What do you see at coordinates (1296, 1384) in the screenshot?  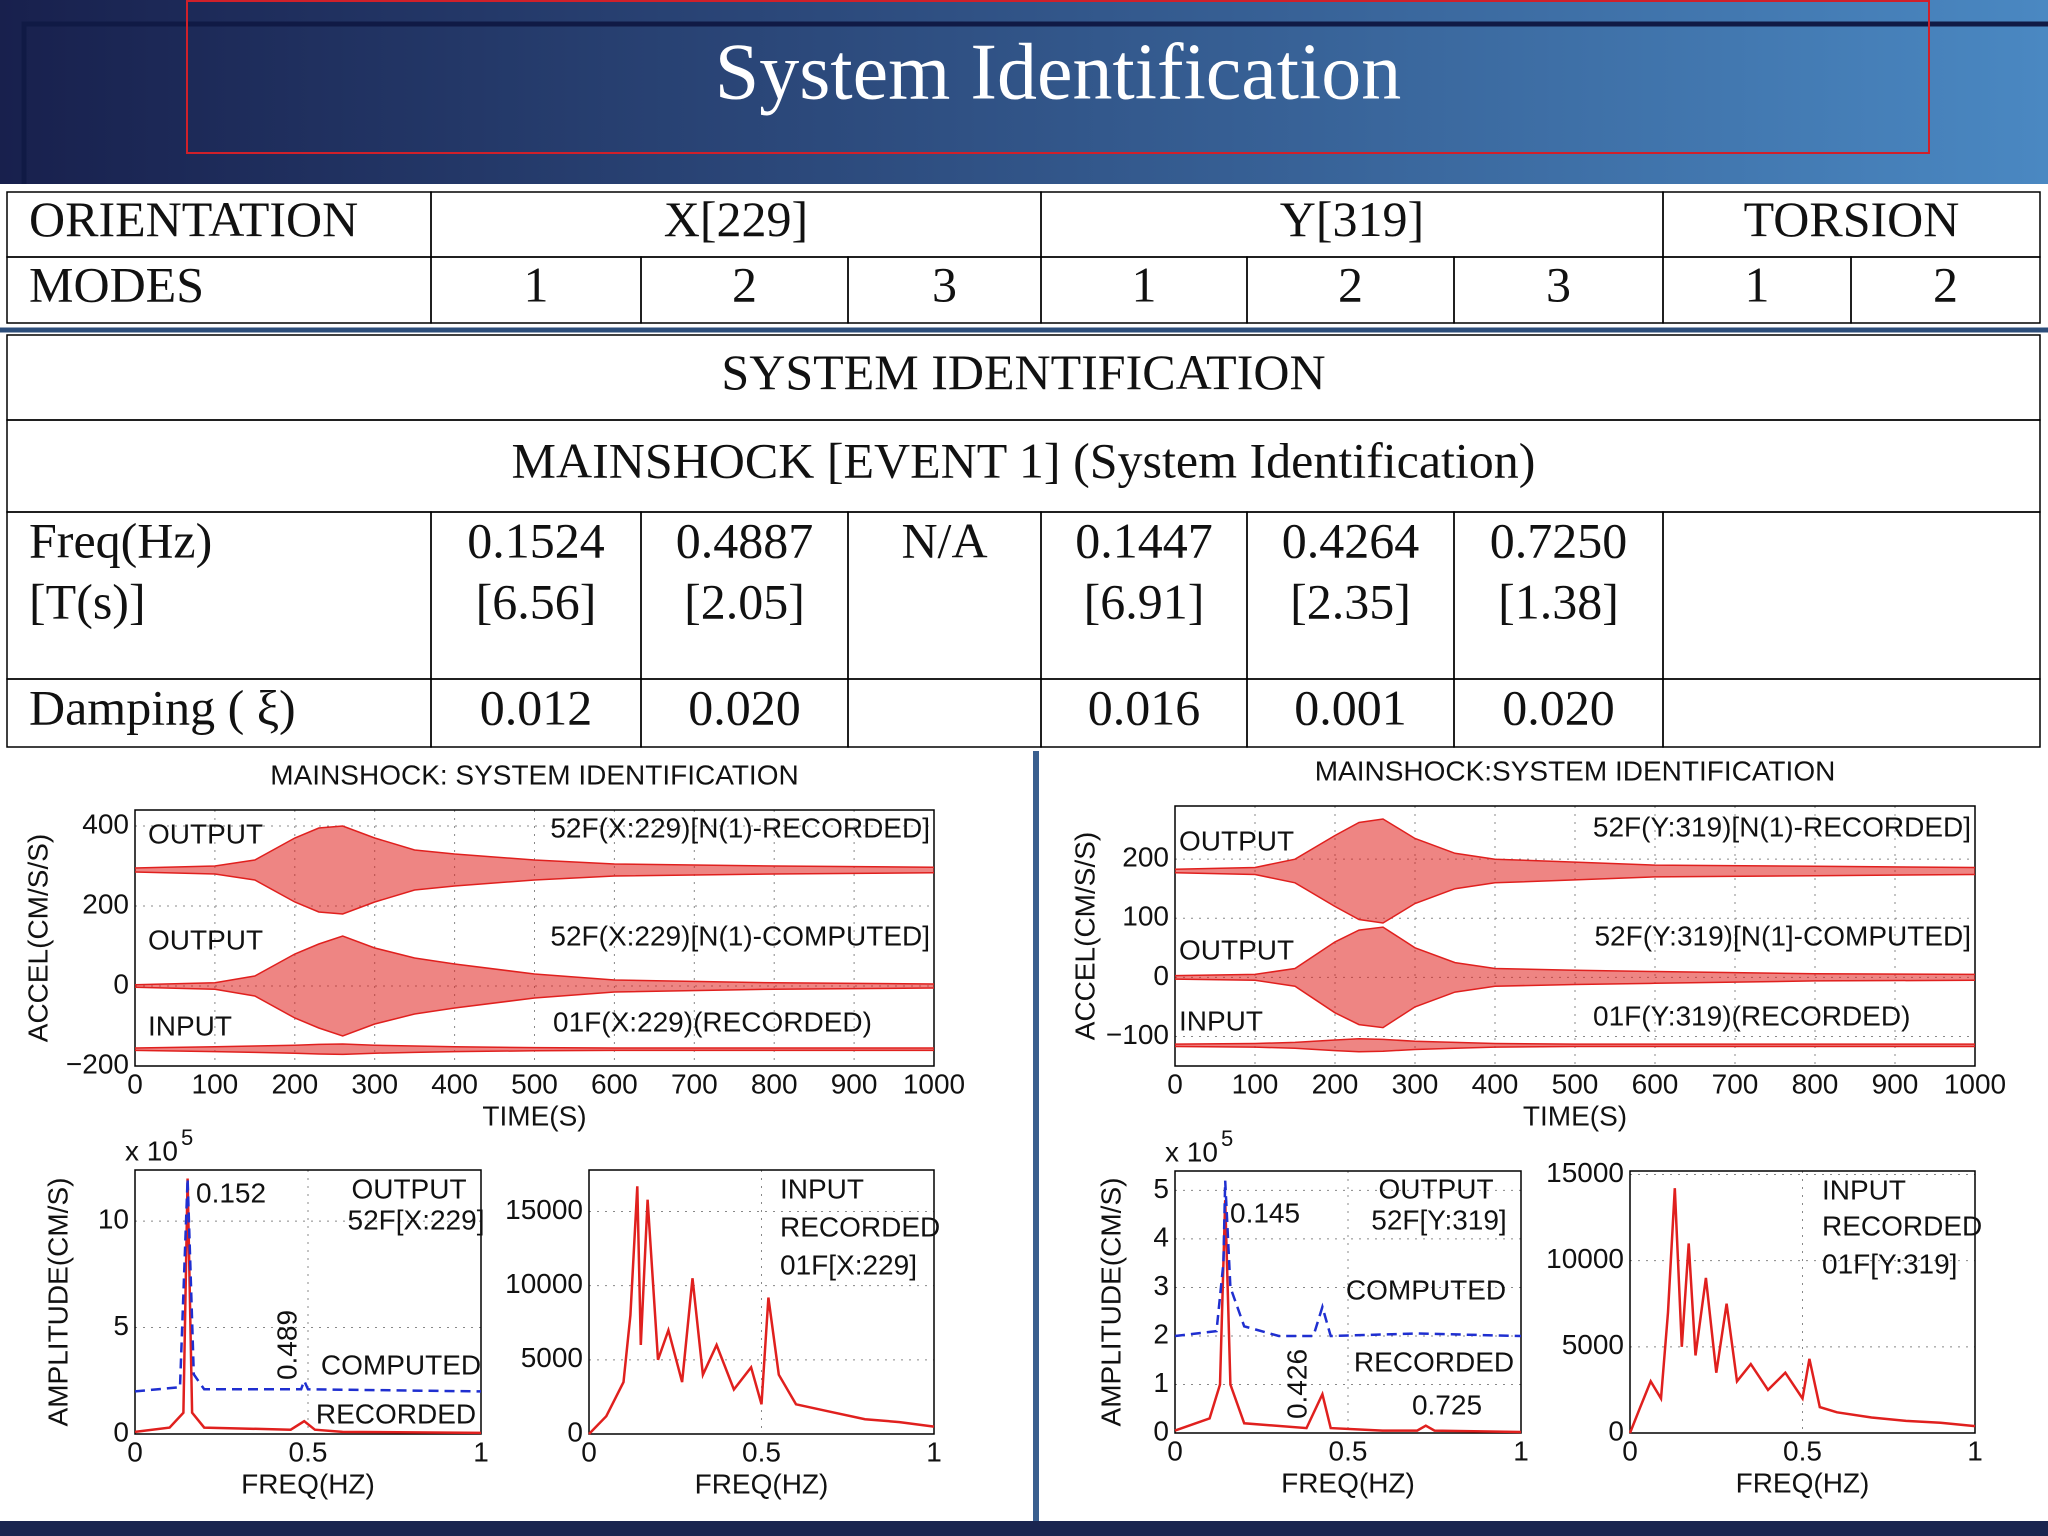 I see `annotation: 0.426` at bounding box center [1296, 1384].